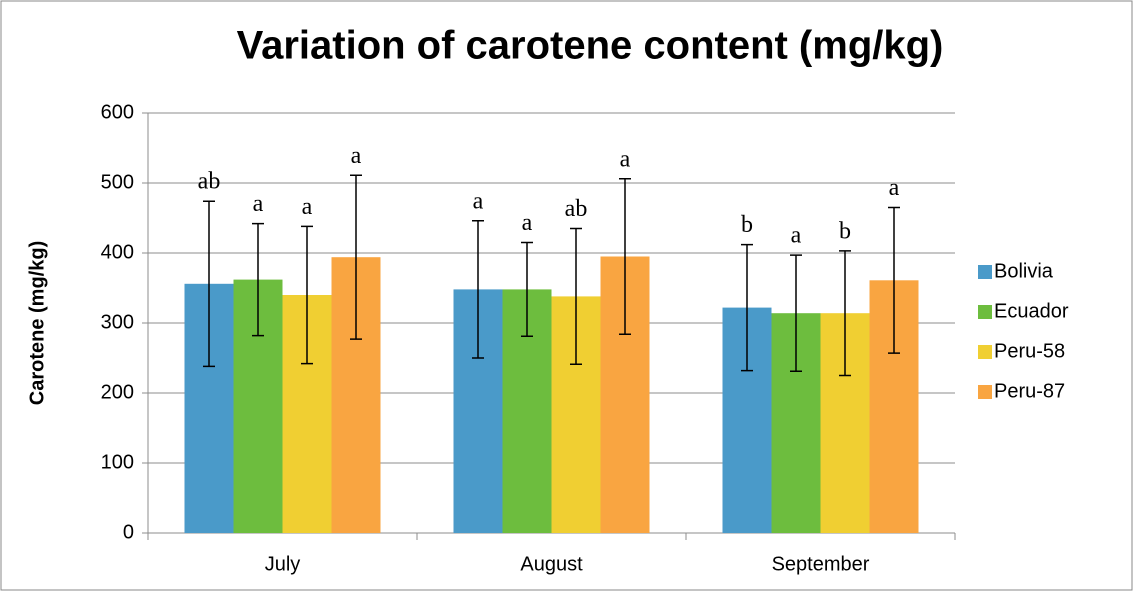 Image resolution: width=1134 pixels, height=592 pixels. I want to click on x-tick-label: August, so click(551, 564).